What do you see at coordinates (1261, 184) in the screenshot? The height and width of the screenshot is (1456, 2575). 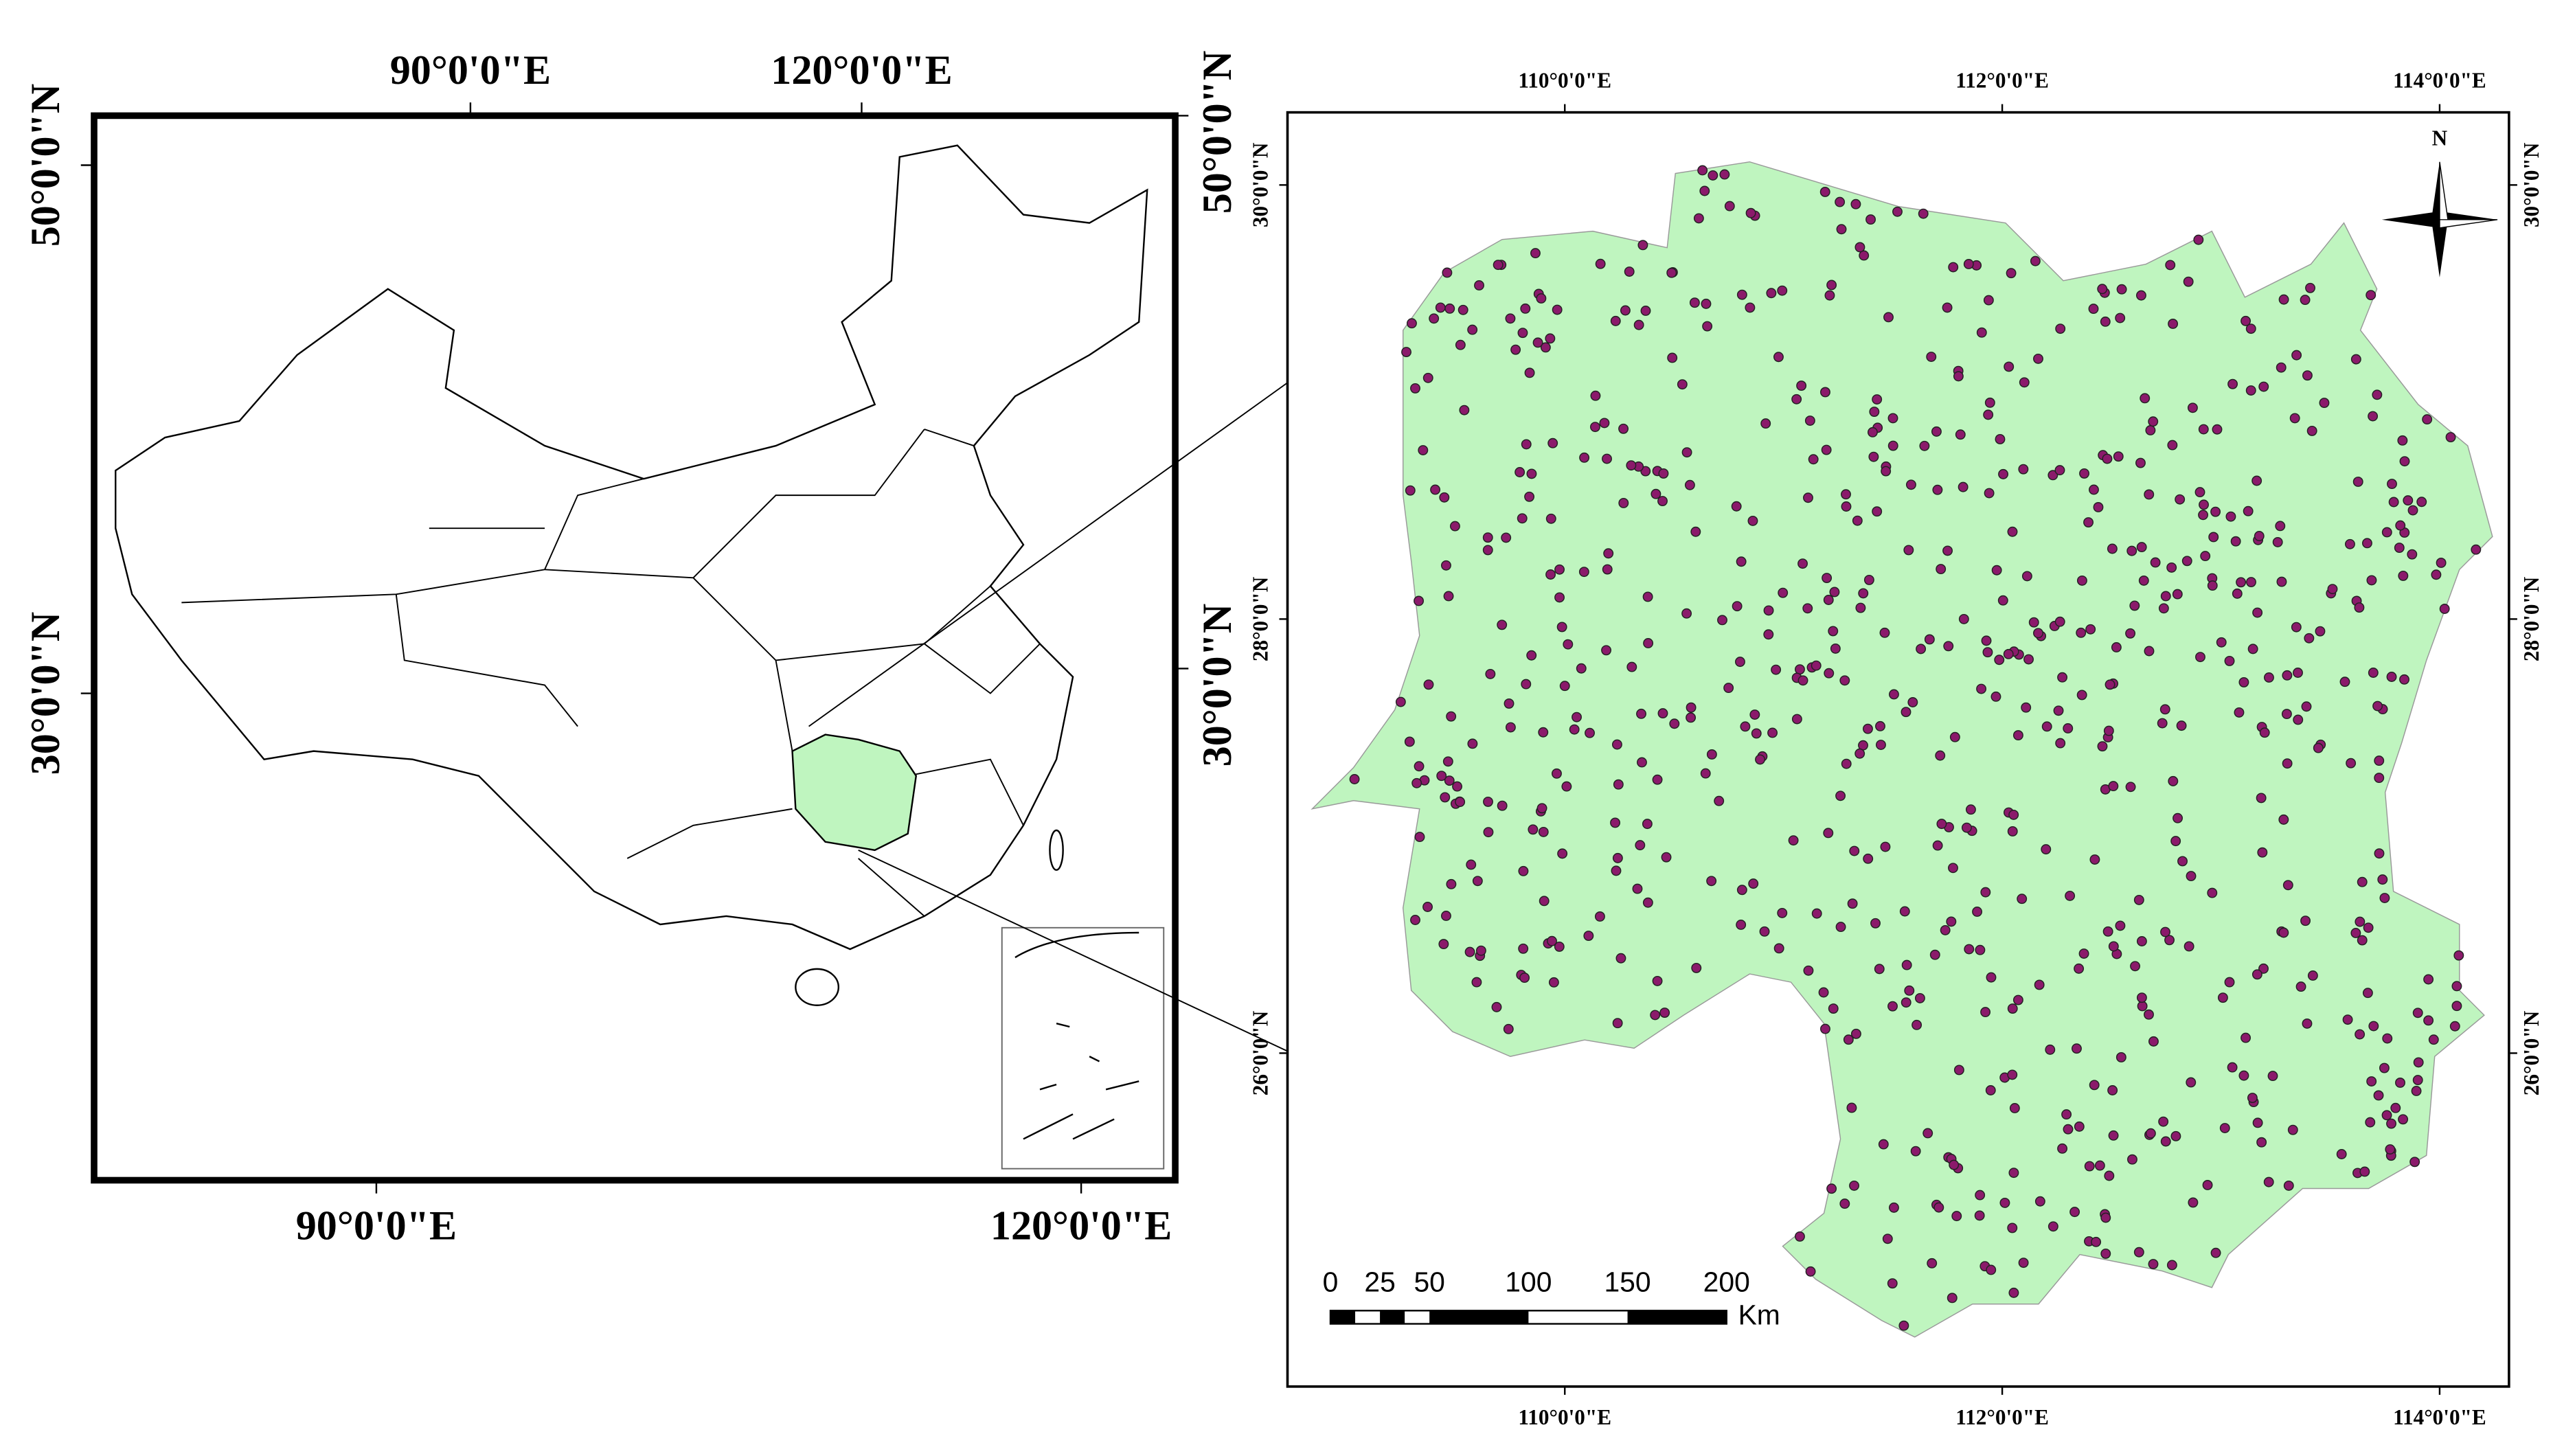 I see `coordinate-label: 30°0'0"N` at bounding box center [1261, 184].